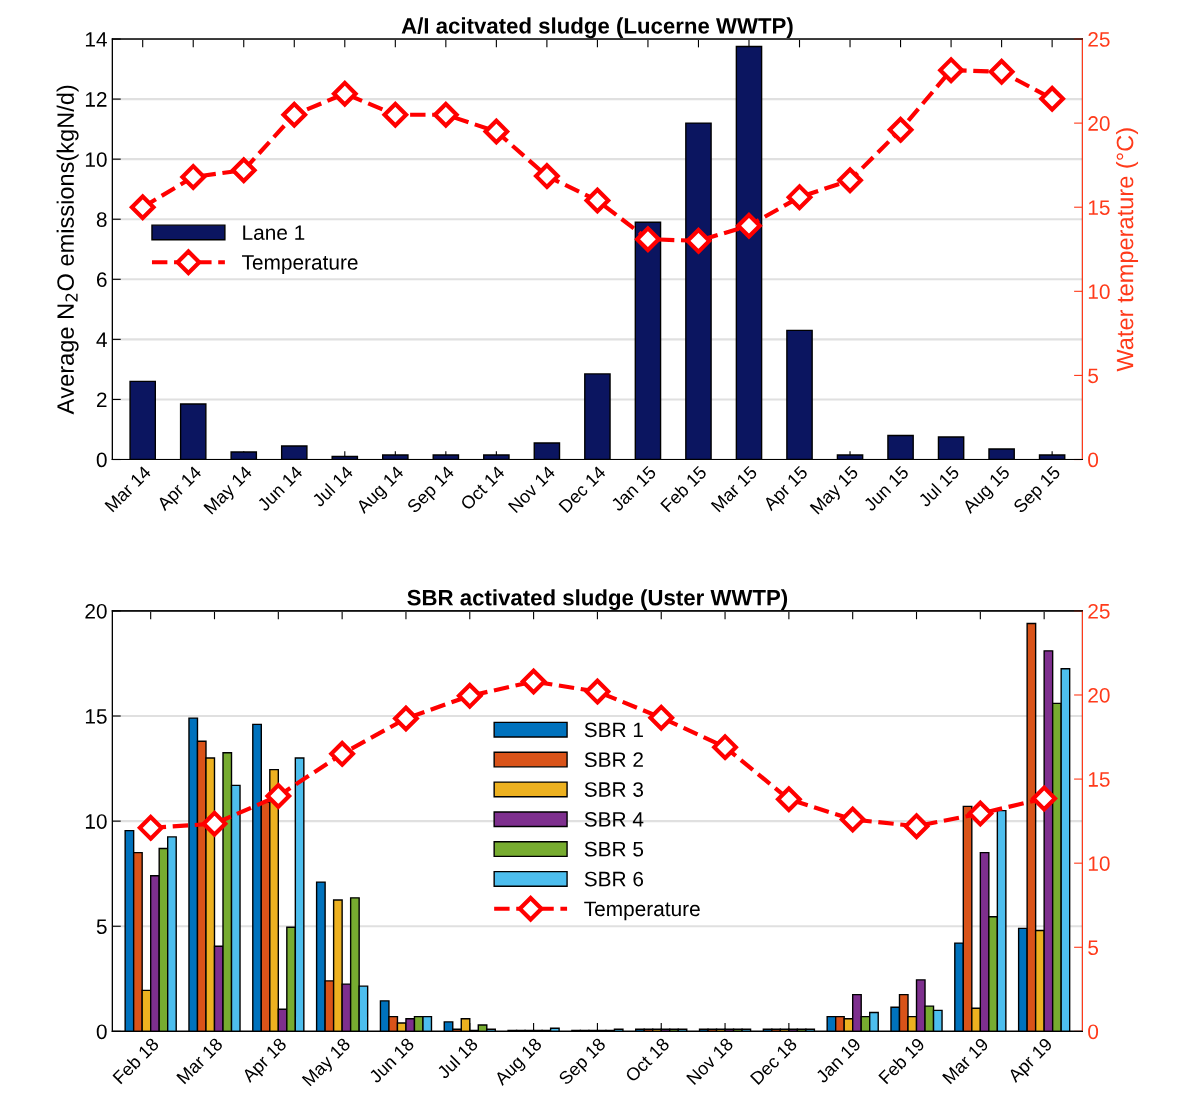 This screenshot has width=1183, height=1115. I want to click on x-tick-label: Mar 15, so click(734, 489).